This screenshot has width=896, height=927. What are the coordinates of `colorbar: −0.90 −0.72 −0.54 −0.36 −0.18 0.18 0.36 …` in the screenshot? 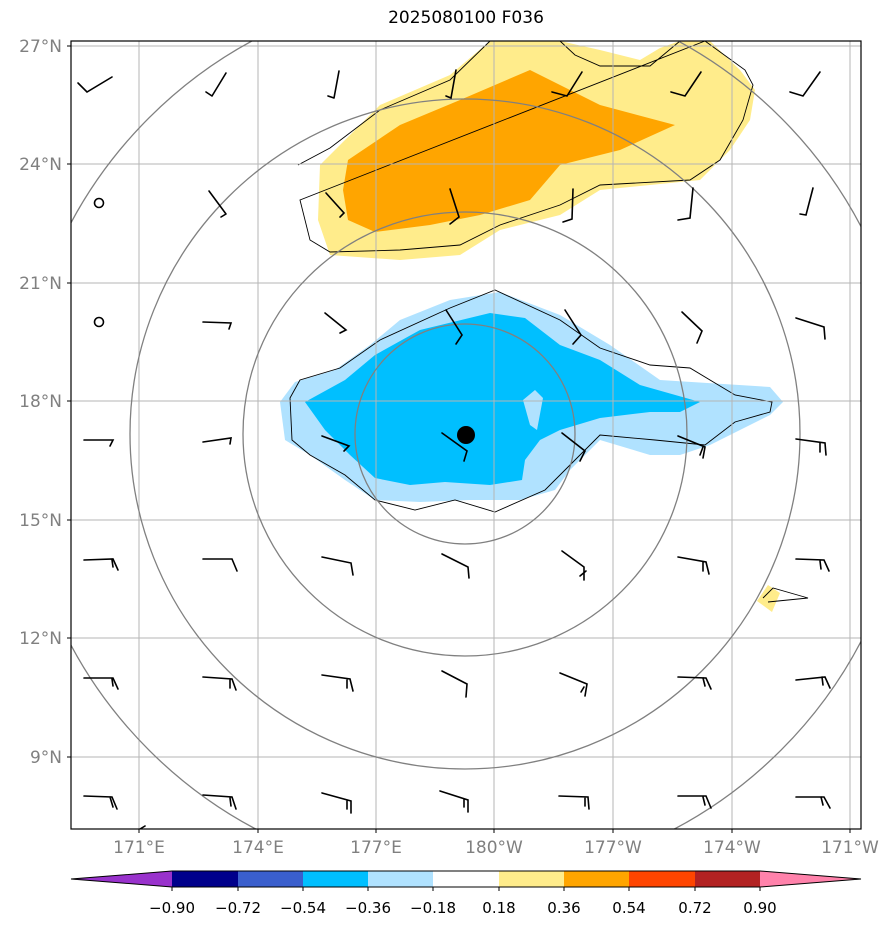 It's located at (466, 893).